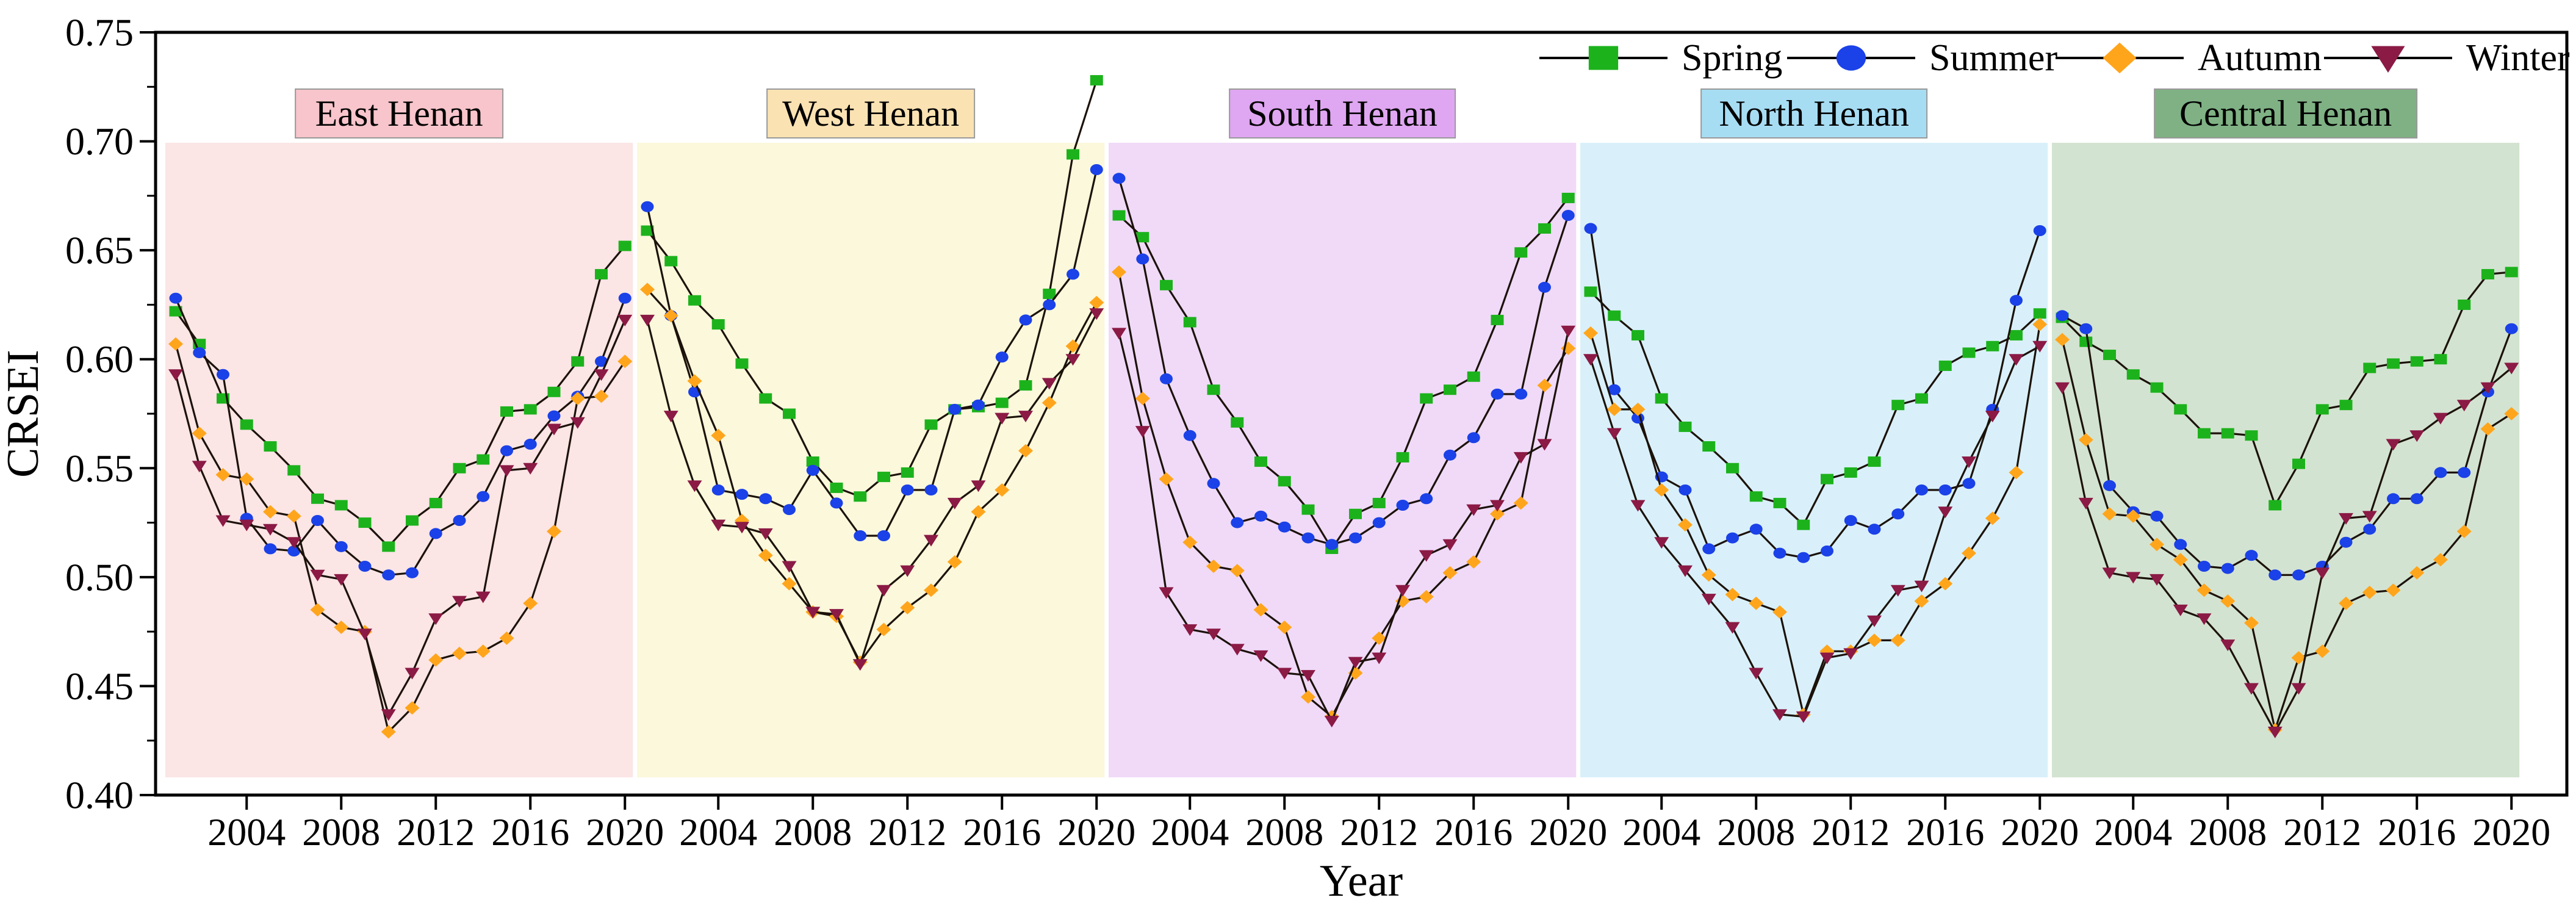 Image resolution: width=2576 pixels, height=911 pixels. What do you see at coordinates (1308, 509) in the screenshot?
I see `point-spring-2009` at bounding box center [1308, 509].